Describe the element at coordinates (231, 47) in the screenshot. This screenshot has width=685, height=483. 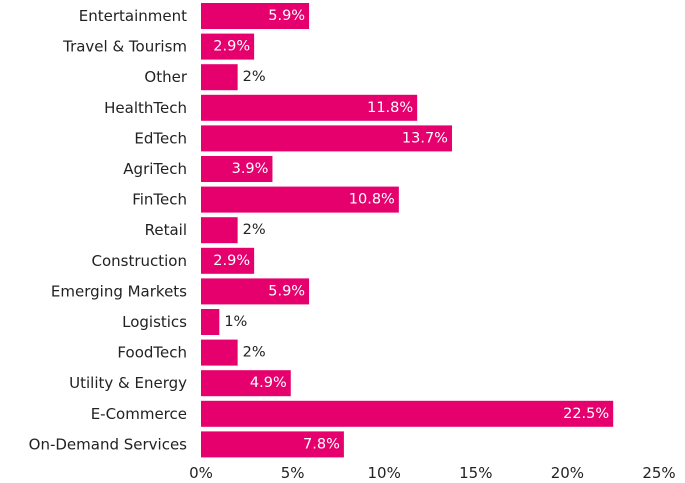
I see `data-label-travel-and-tourism: 2.9%` at that location.